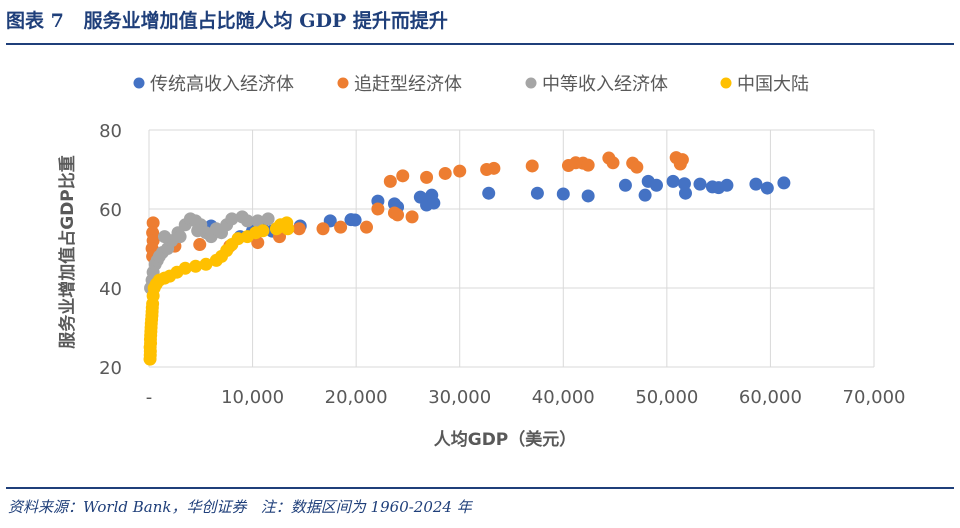 This screenshot has width=960, height=528. What do you see at coordinates (459, 397) in the screenshot?
I see `x-tick-label: 30,000` at bounding box center [459, 397].